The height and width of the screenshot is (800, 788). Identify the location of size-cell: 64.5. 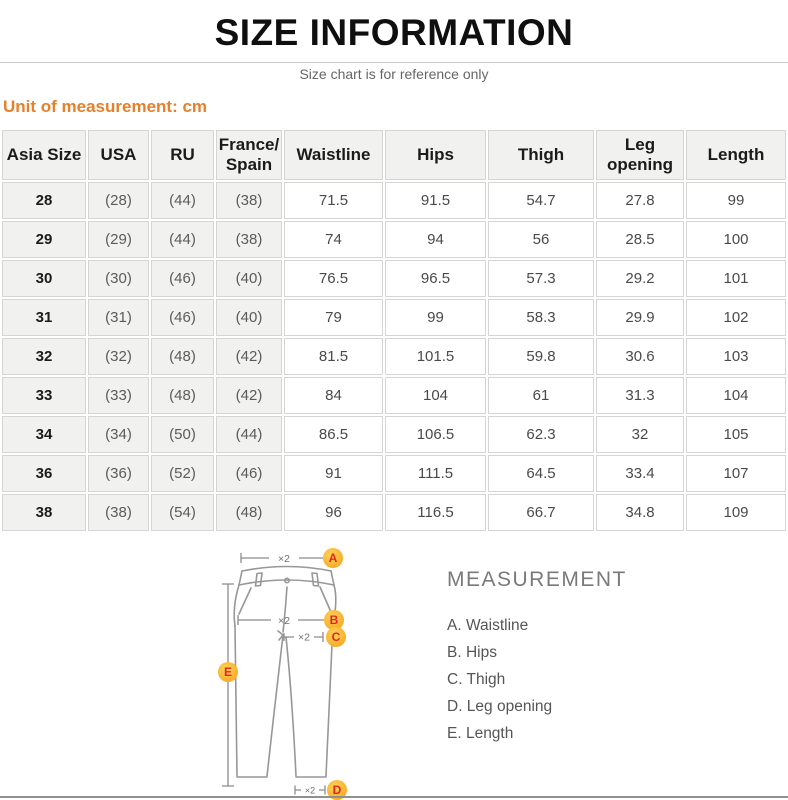
(541, 473).